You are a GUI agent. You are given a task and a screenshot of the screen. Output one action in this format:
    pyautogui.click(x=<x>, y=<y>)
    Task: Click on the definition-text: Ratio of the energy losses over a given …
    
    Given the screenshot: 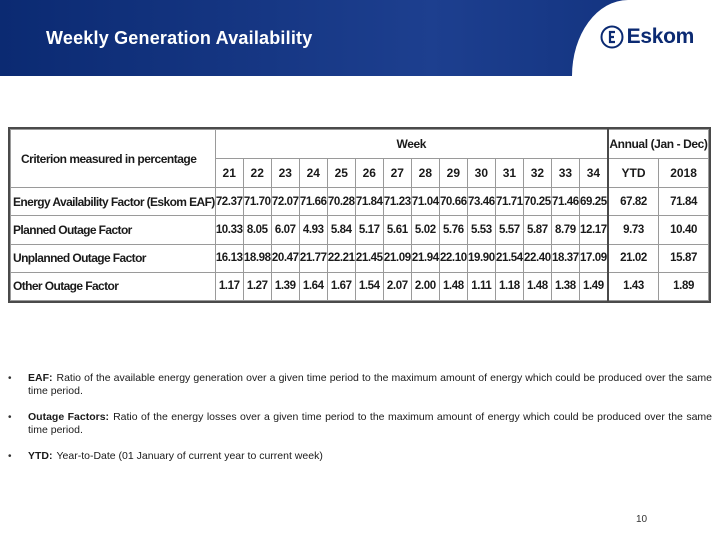 What is the action you would take?
    pyautogui.click(x=370, y=423)
    